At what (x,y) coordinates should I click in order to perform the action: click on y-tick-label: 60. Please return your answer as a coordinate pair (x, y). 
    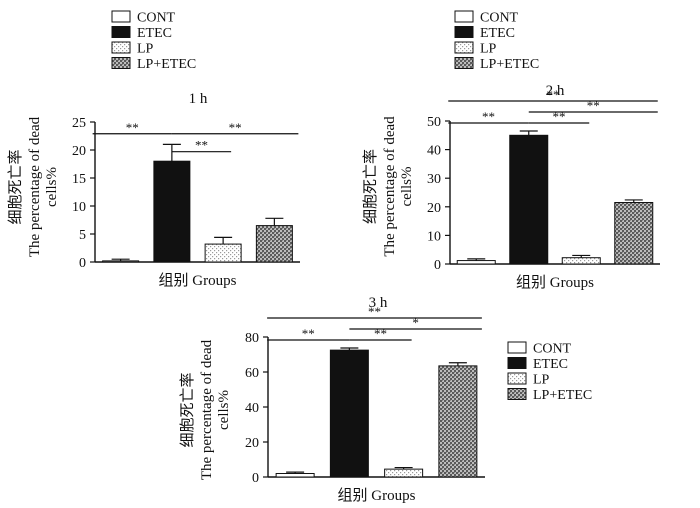
    Looking at the image, I should click on (252, 373).